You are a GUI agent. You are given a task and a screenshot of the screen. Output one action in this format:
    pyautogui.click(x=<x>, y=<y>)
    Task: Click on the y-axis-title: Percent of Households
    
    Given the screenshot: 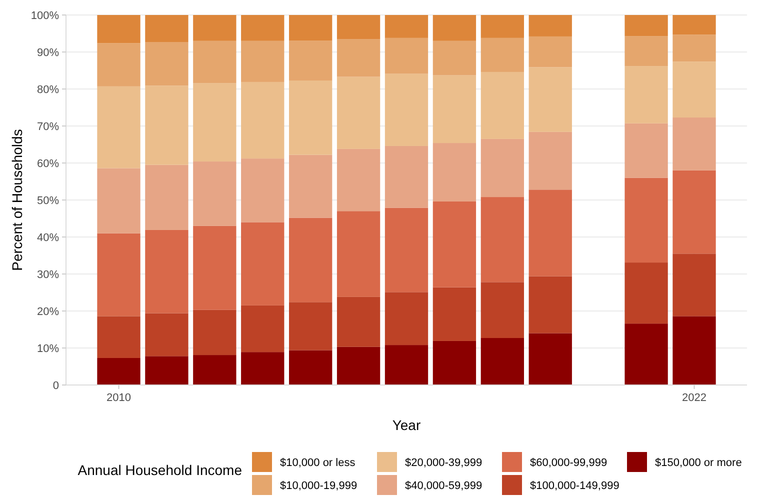 What is the action you would take?
    pyautogui.click(x=17, y=200)
    